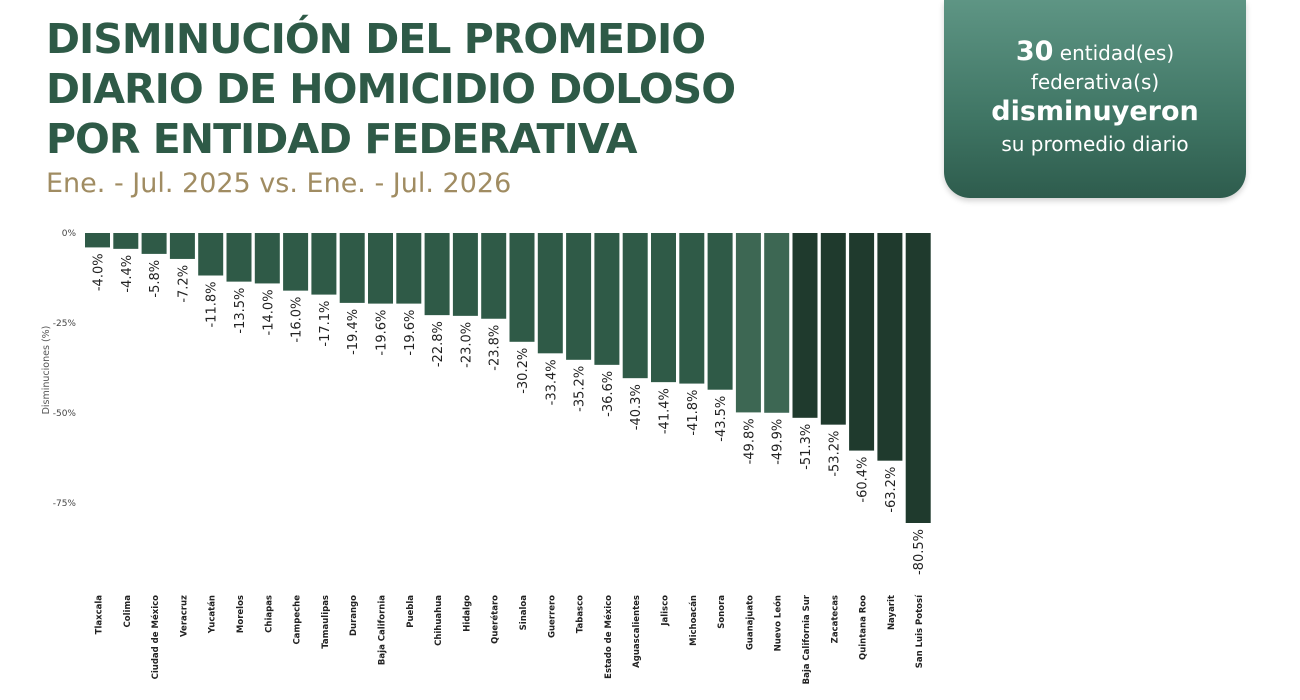  I want to click on category-label: Sinaloa, so click(524, 613).